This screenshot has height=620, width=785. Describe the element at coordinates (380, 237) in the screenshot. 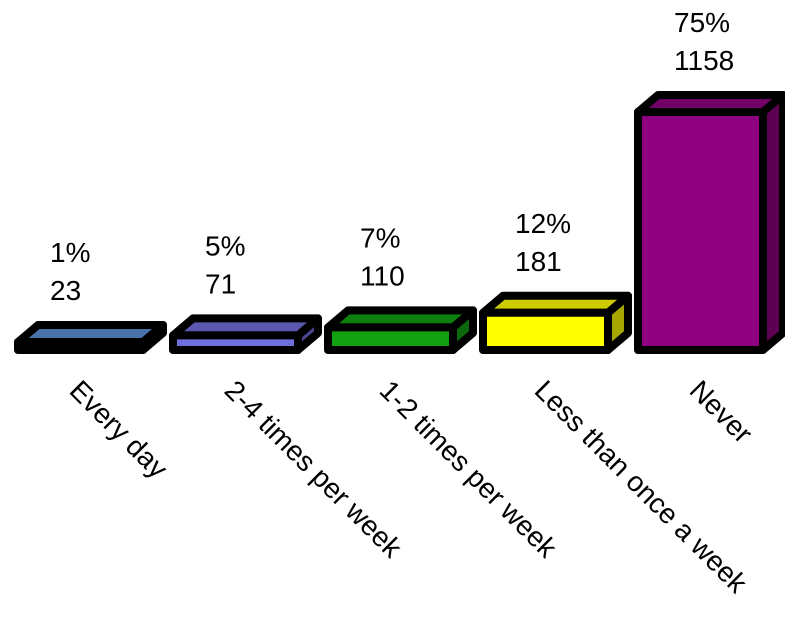

I see `data-label-percent: 7%` at that location.